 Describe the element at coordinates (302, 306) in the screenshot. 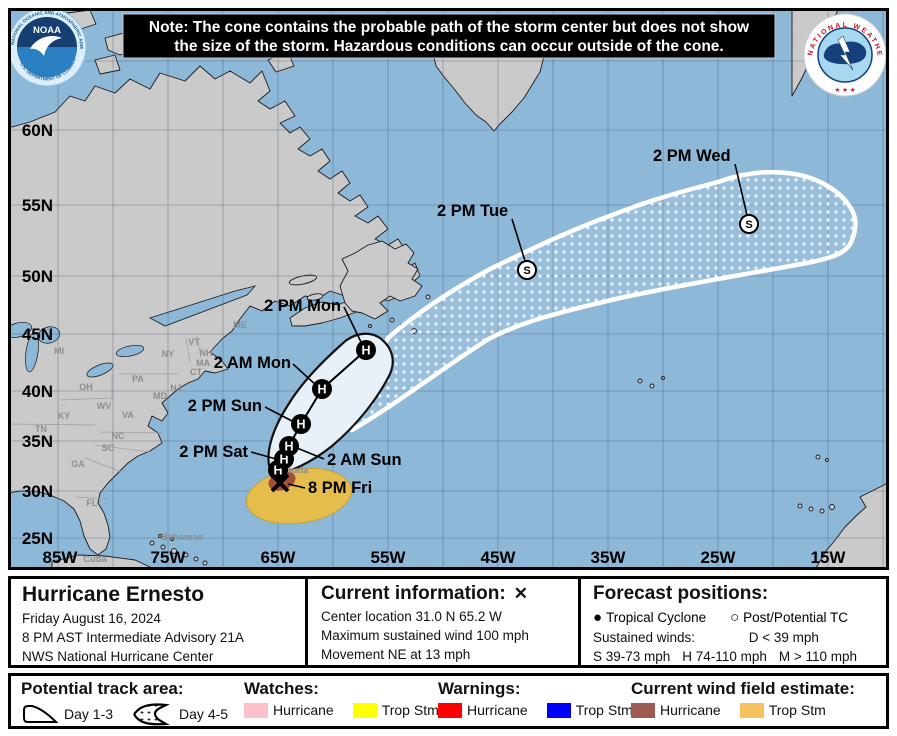

I see `label-2pm-mon: 2 PM Mon` at that location.